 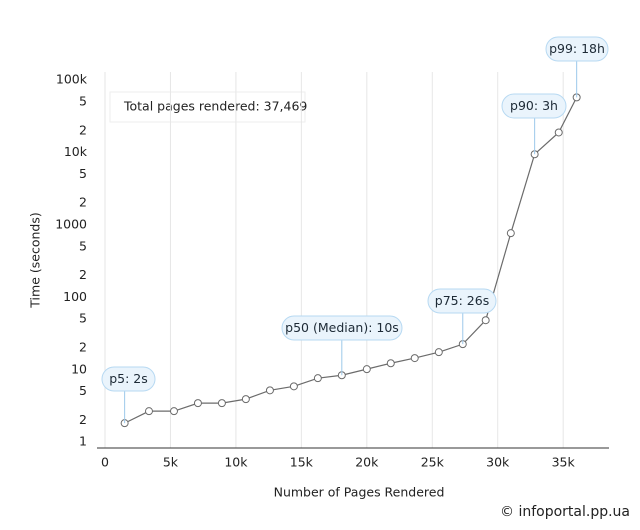 I want to click on y-tick-label: 10, so click(x=79, y=368).